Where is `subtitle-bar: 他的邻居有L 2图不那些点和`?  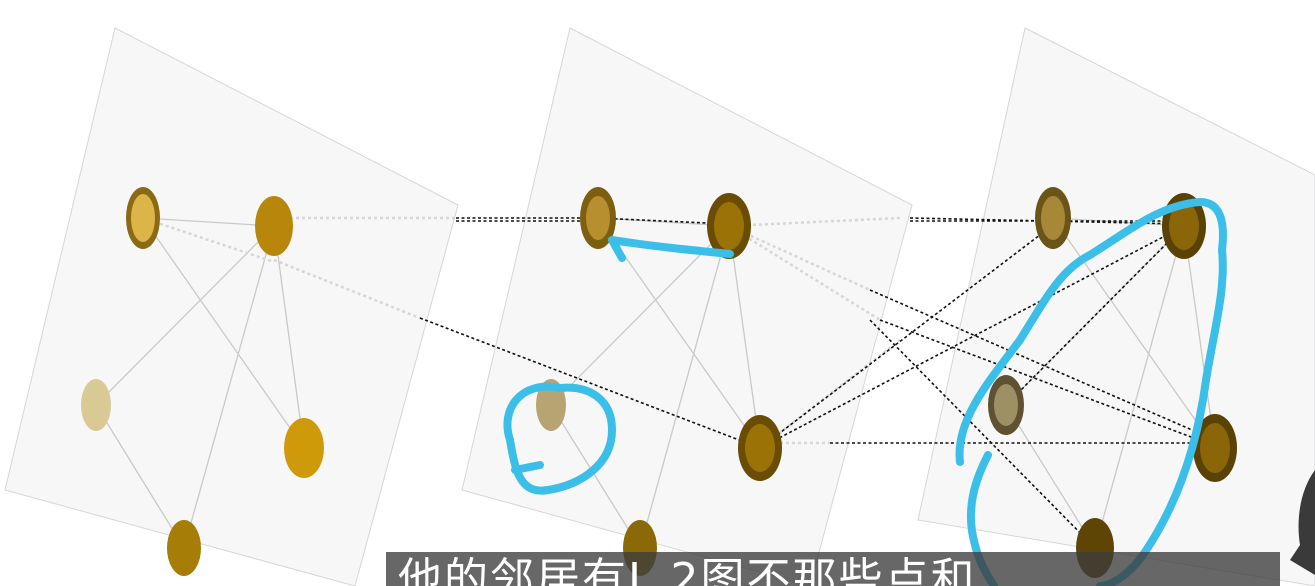
subtitle-bar: 他的邻居有L 2图不那些点和 is located at coordinates (833, 569).